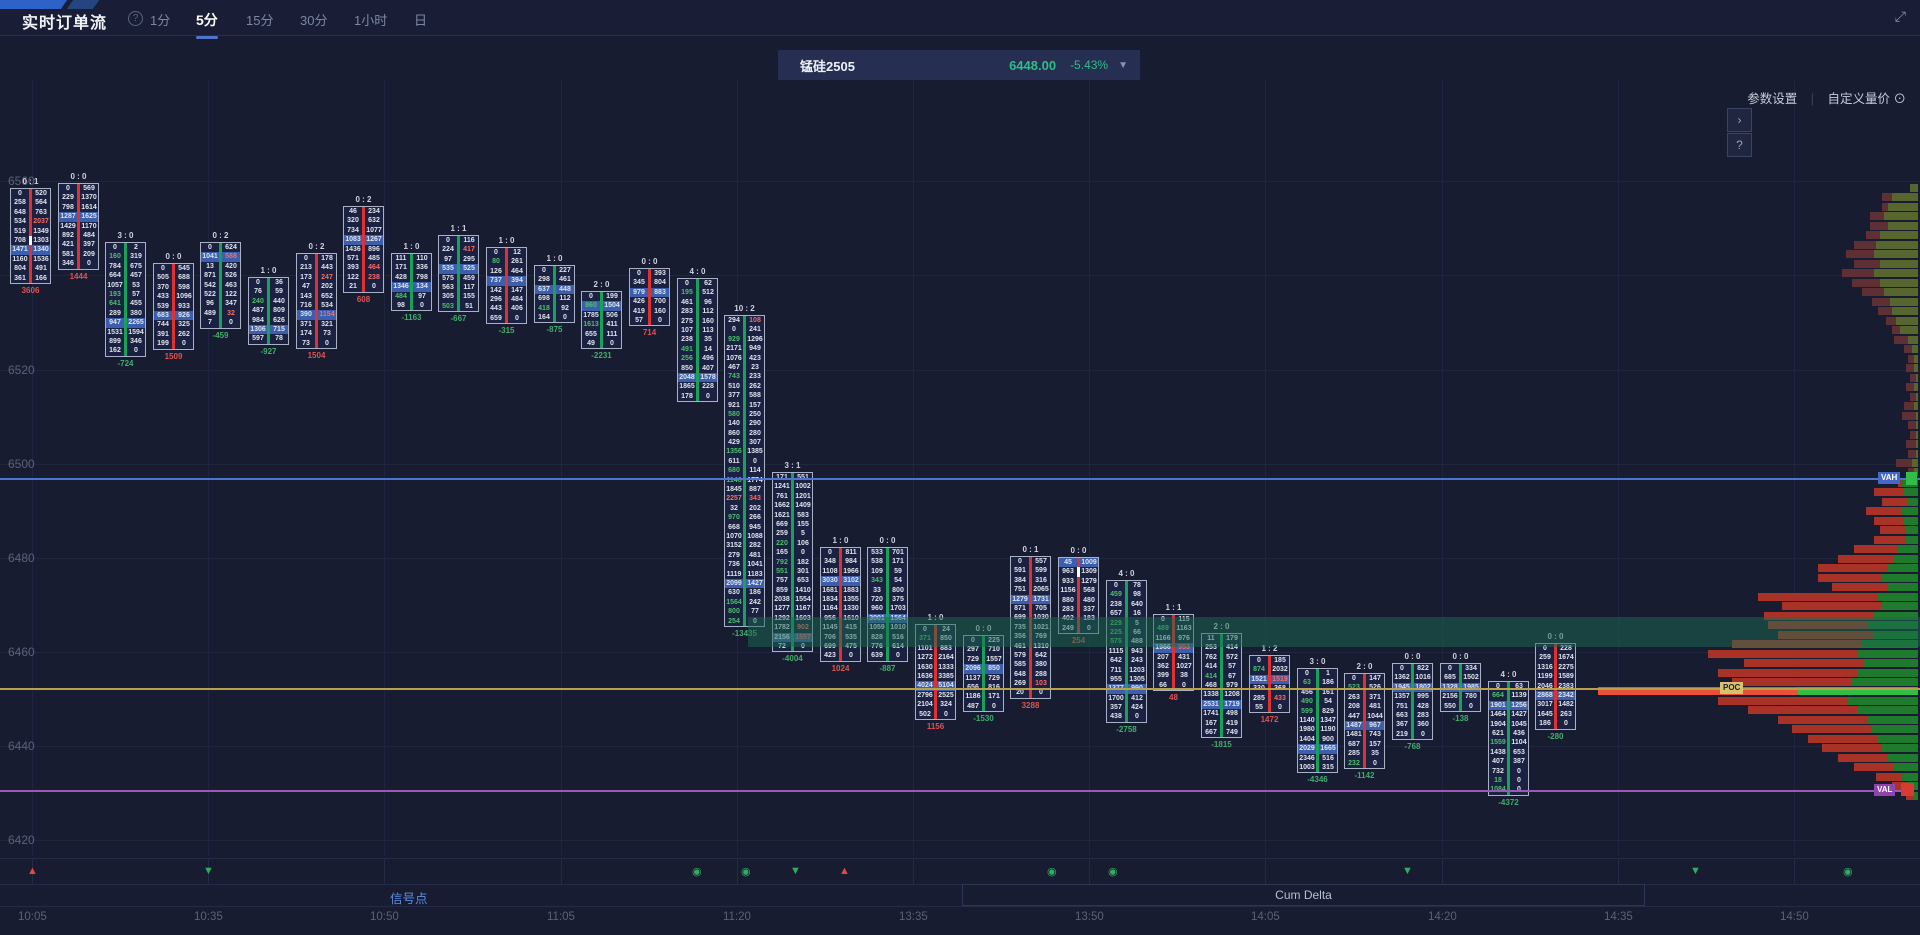  Describe the element at coordinates (258, 301) in the screenshot. I see `bid-volume: 240` at that location.